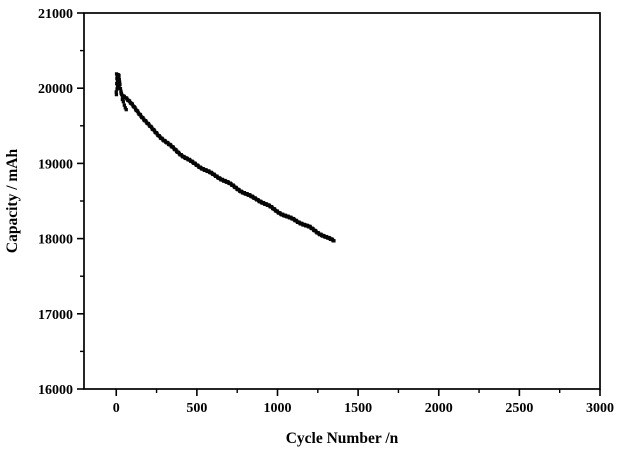 The image size is (630, 468). I want to click on x-tick-label: 500, so click(196, 408).